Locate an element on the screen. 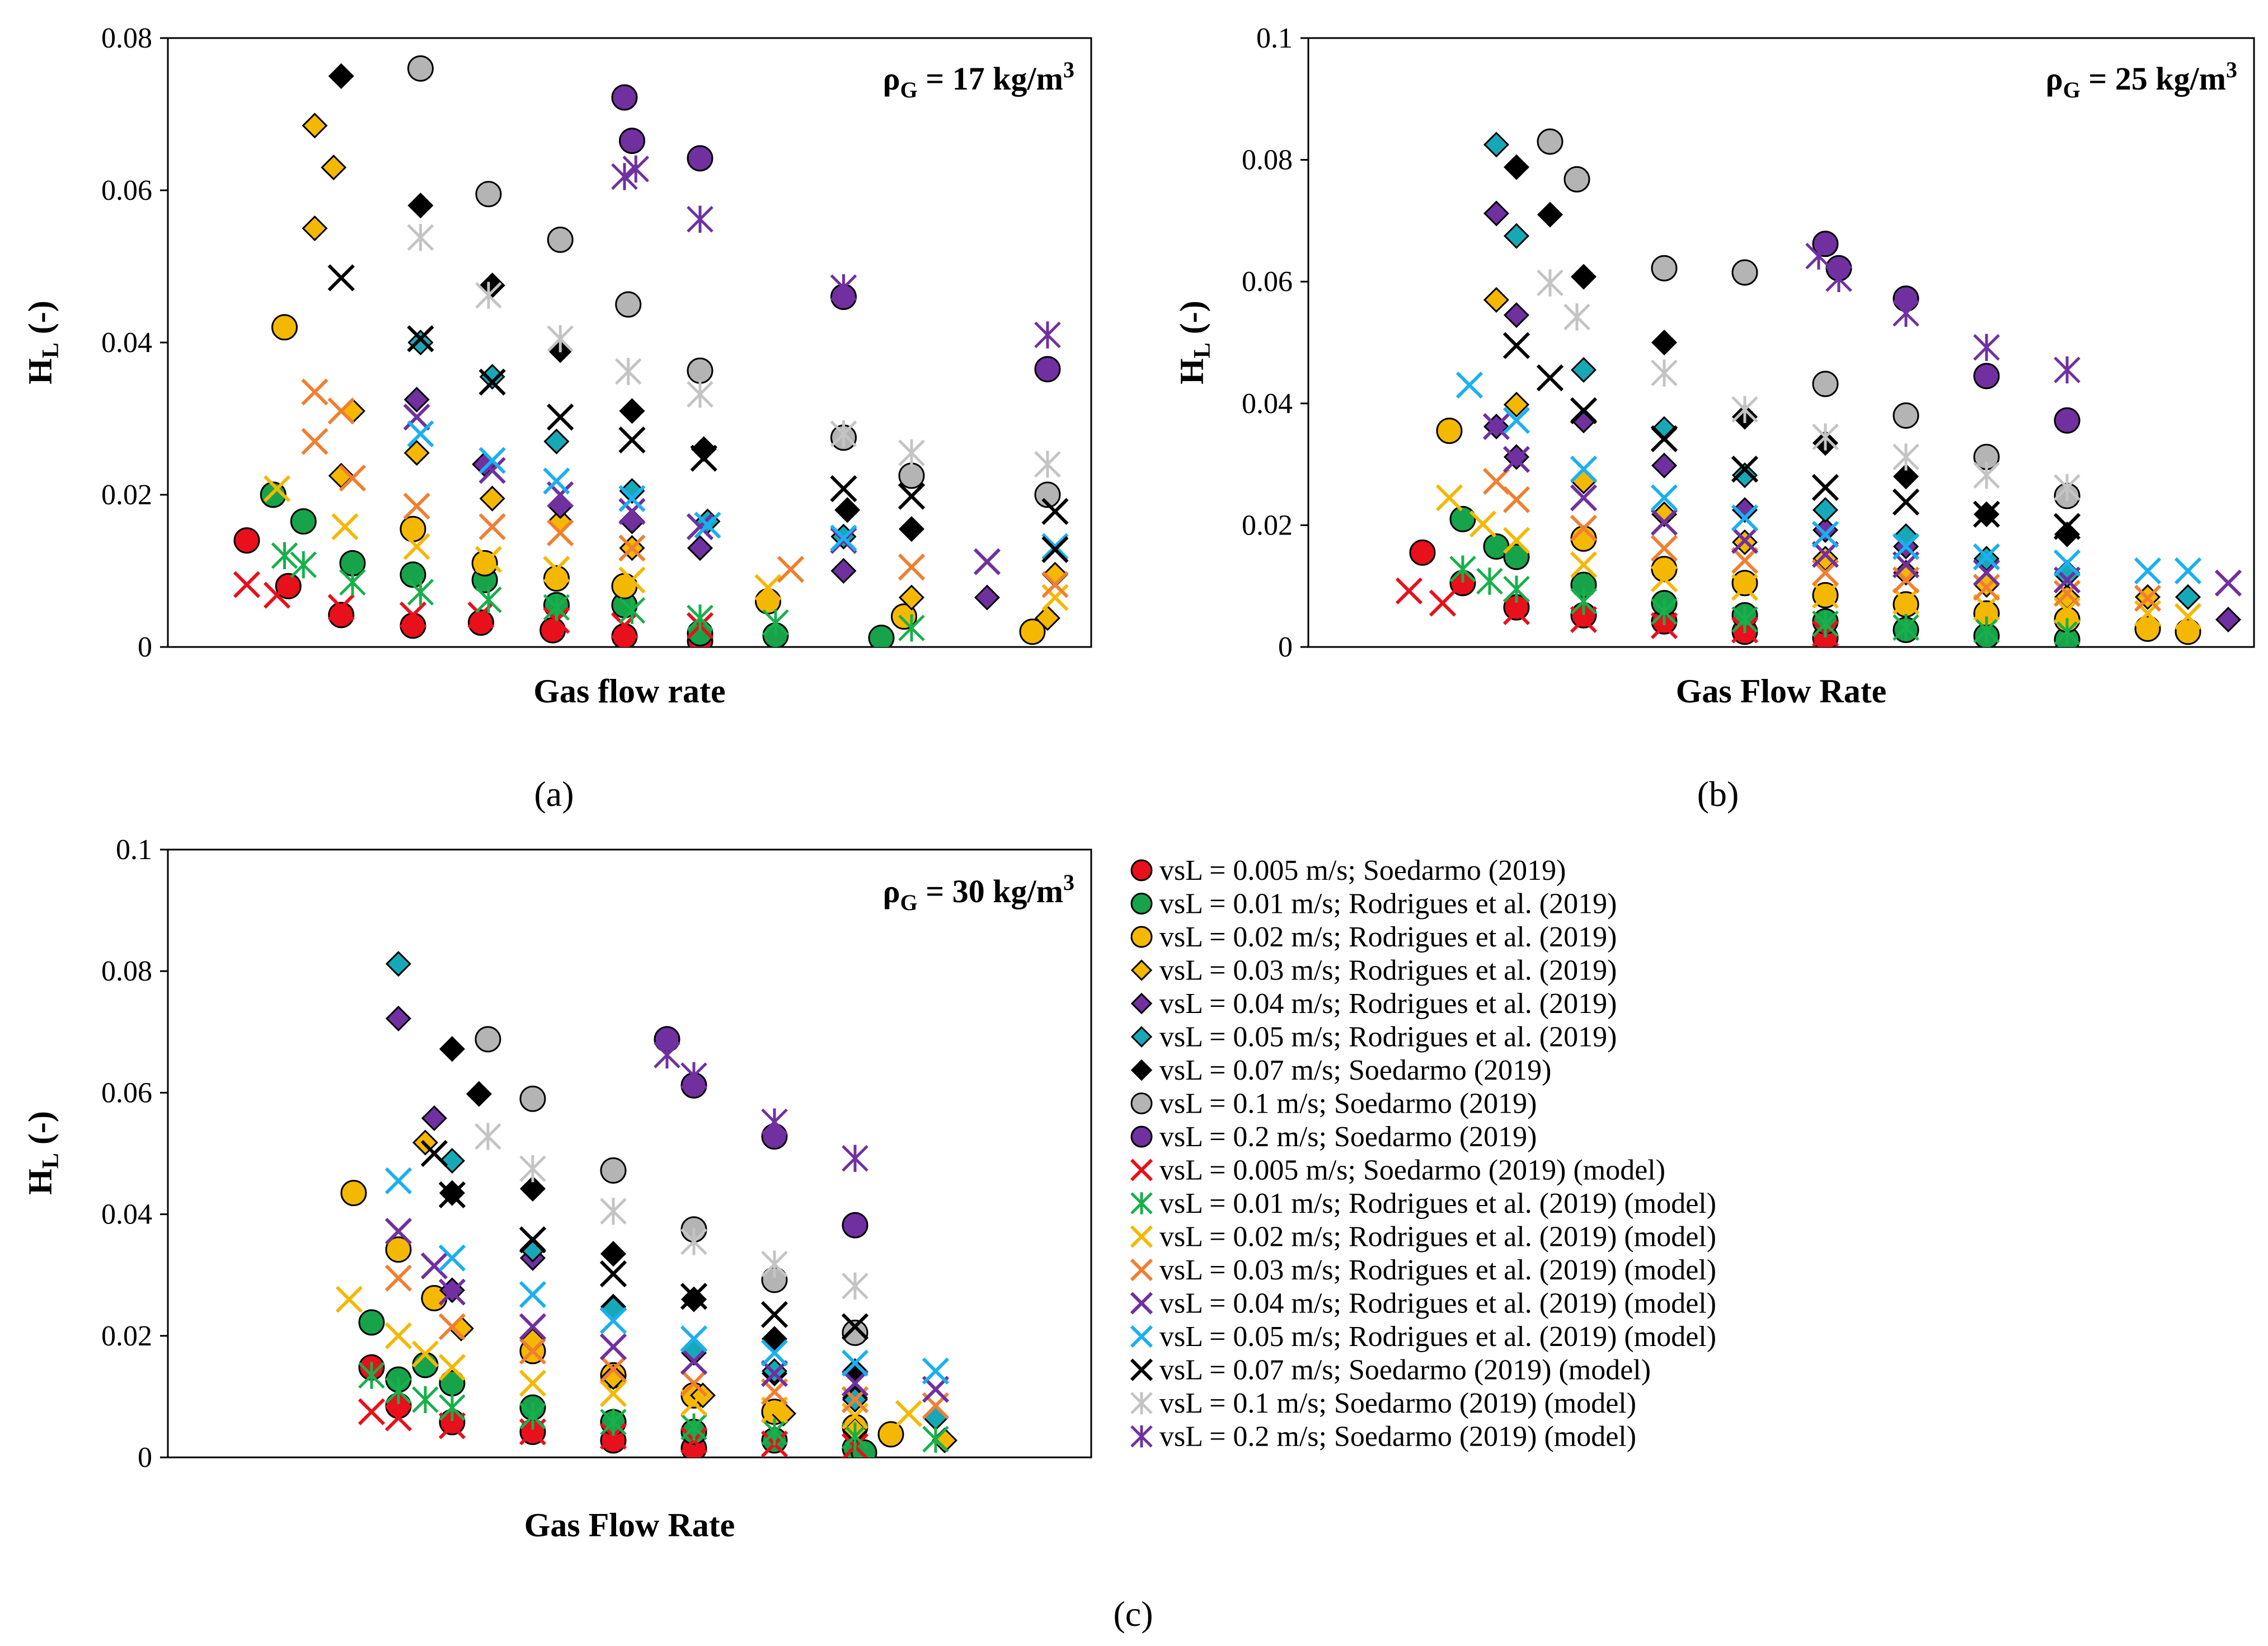 This screenshot has width=2268, height=1646. data-points-b is located at coordinates (1818, 387).